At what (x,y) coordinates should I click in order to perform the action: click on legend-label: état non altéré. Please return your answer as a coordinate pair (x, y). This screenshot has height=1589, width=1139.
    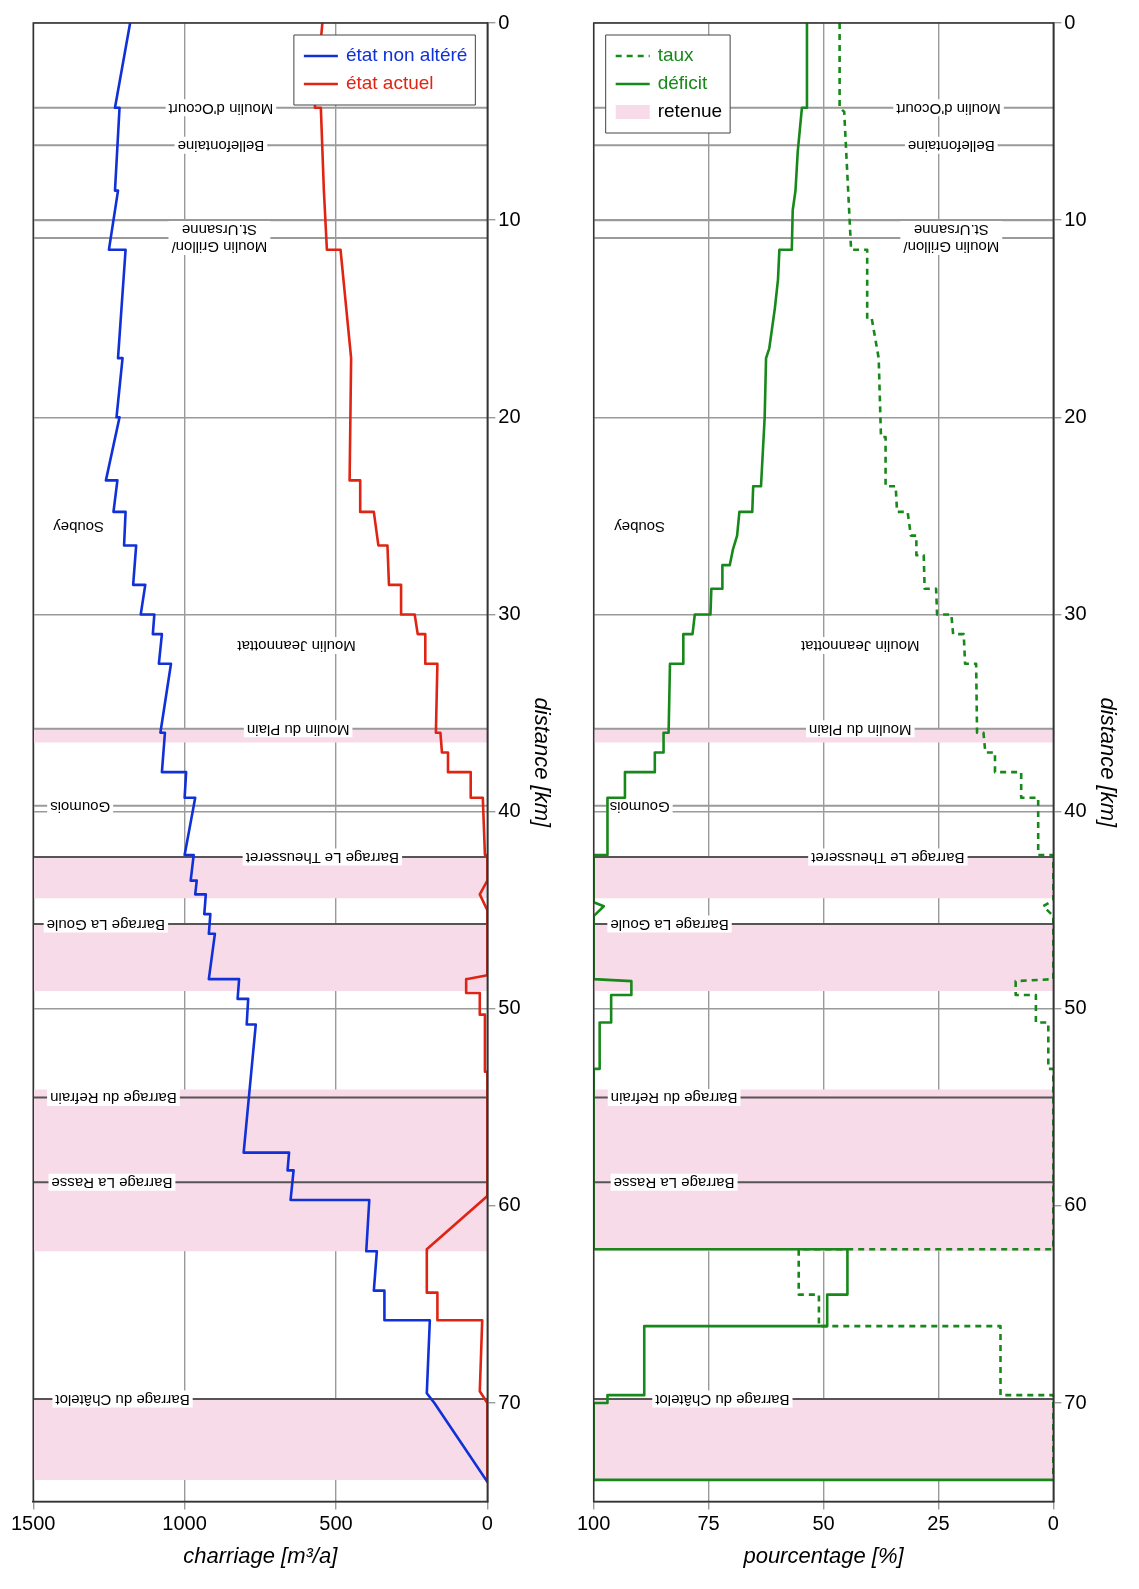
    Looking at the image, I should click on (406, 55).